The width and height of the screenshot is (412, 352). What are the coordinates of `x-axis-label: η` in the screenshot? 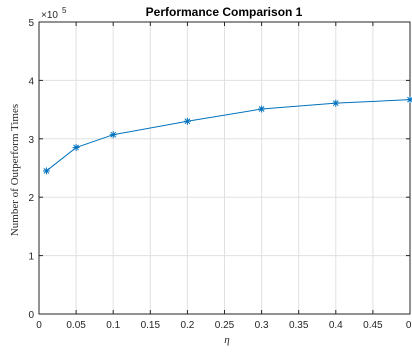 It's located at (226, 340).